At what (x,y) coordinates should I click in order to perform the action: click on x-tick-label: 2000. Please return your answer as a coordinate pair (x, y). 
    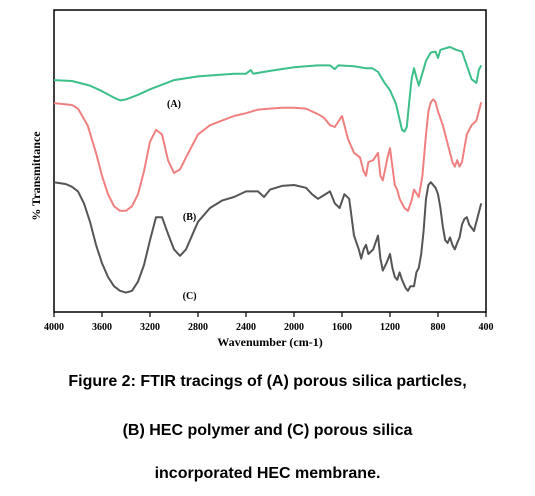
    Looking at the image, I should click on (294, 327).